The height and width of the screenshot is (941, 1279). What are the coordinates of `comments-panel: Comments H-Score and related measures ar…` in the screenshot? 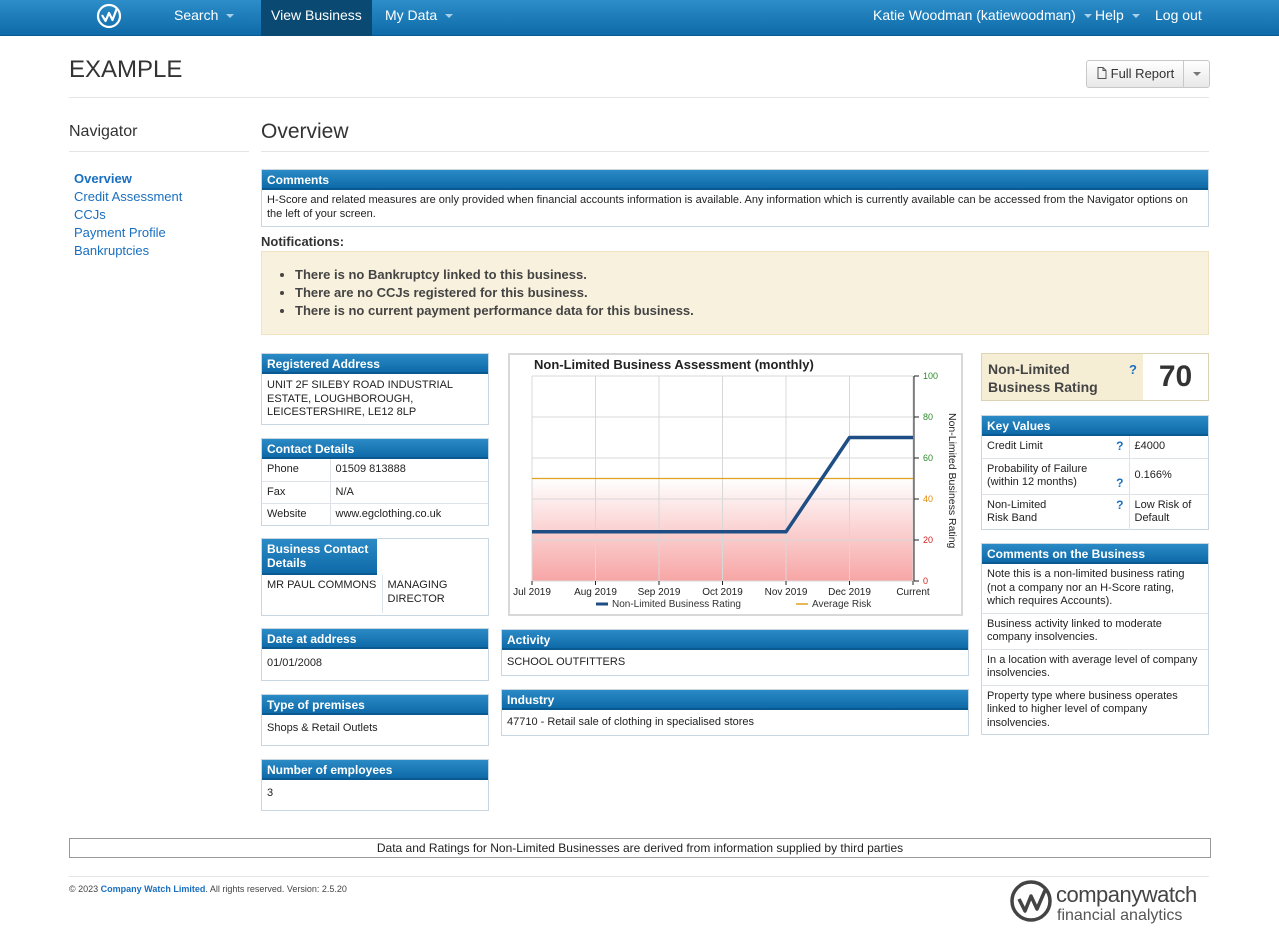 It's located at (735, 198).